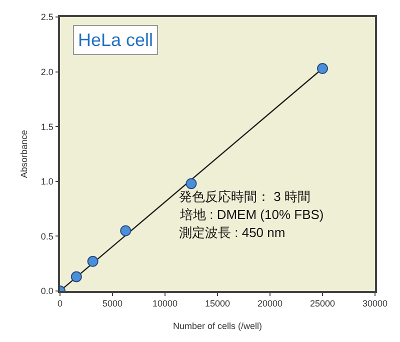 The width and height of the screenshot is (400, 342). What do you see at coordinates (270, 303) in the screenshot?
I see `x-tick-label: 20000` at bounding box center [270, 303].